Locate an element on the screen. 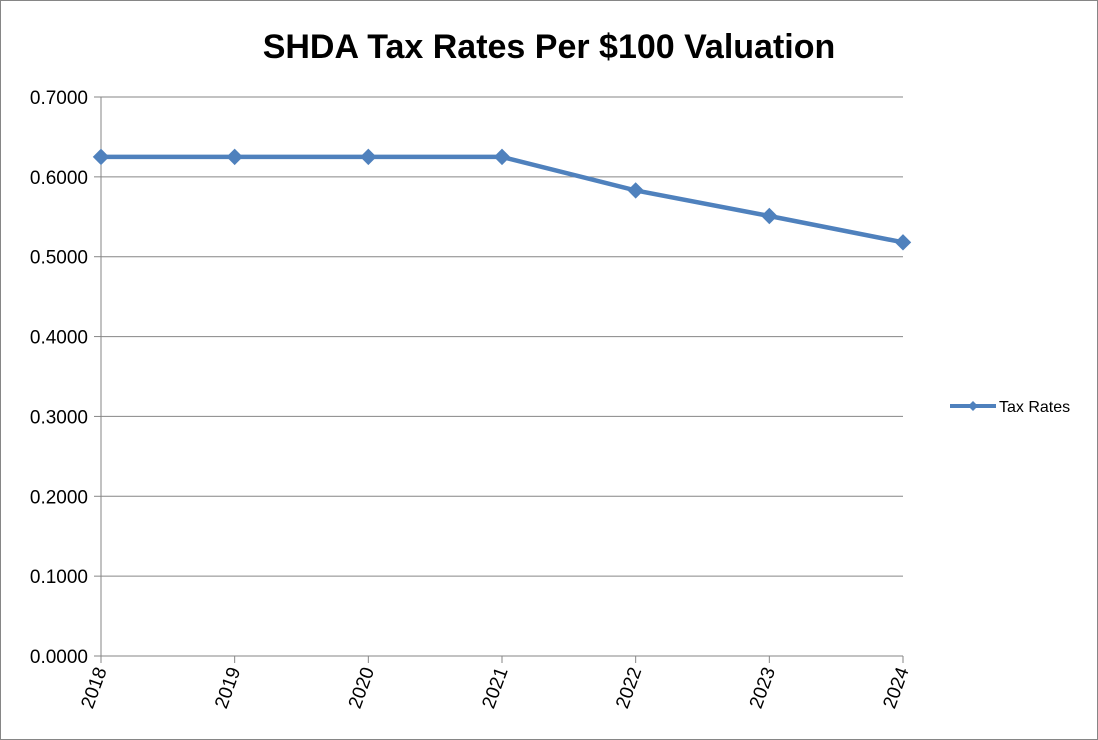 The width and height of the screenshot is (1098, 740). y-tick-label: 0.3000 is located at coordinates (59, 417).